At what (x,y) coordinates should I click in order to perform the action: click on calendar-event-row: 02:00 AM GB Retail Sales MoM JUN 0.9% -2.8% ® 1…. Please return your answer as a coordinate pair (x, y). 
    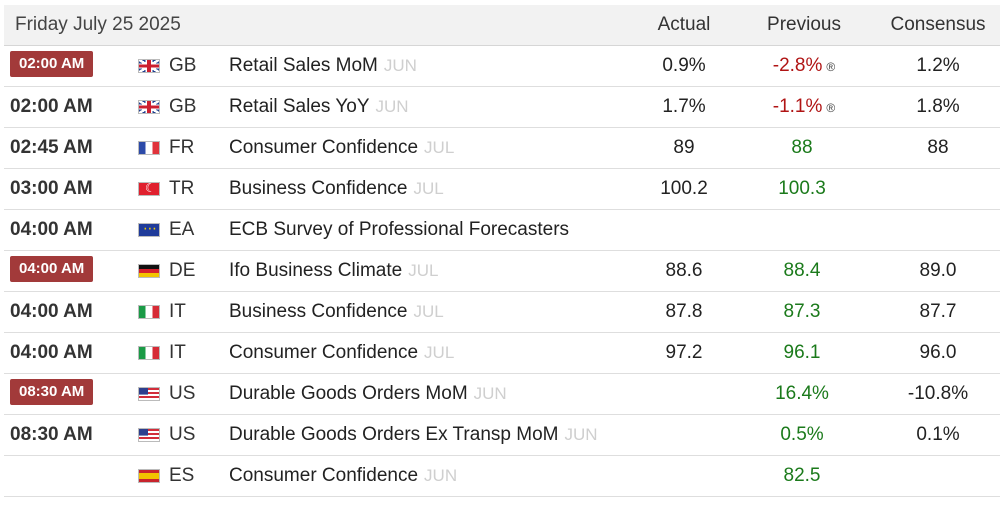
    Looking at the image, I should click on (502, 66).